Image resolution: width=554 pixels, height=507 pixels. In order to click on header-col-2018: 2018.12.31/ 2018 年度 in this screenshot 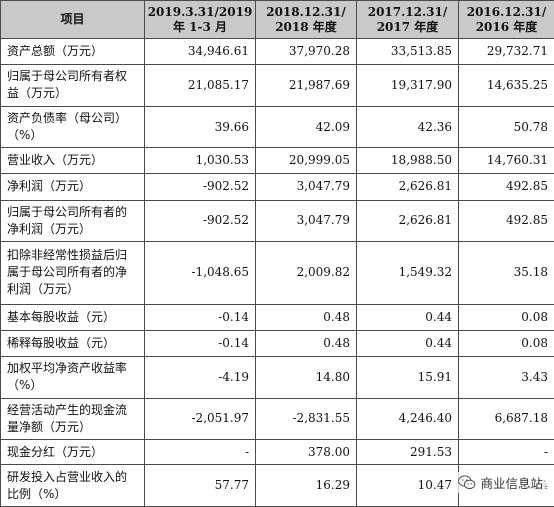, I will do `click(306, 19)`.